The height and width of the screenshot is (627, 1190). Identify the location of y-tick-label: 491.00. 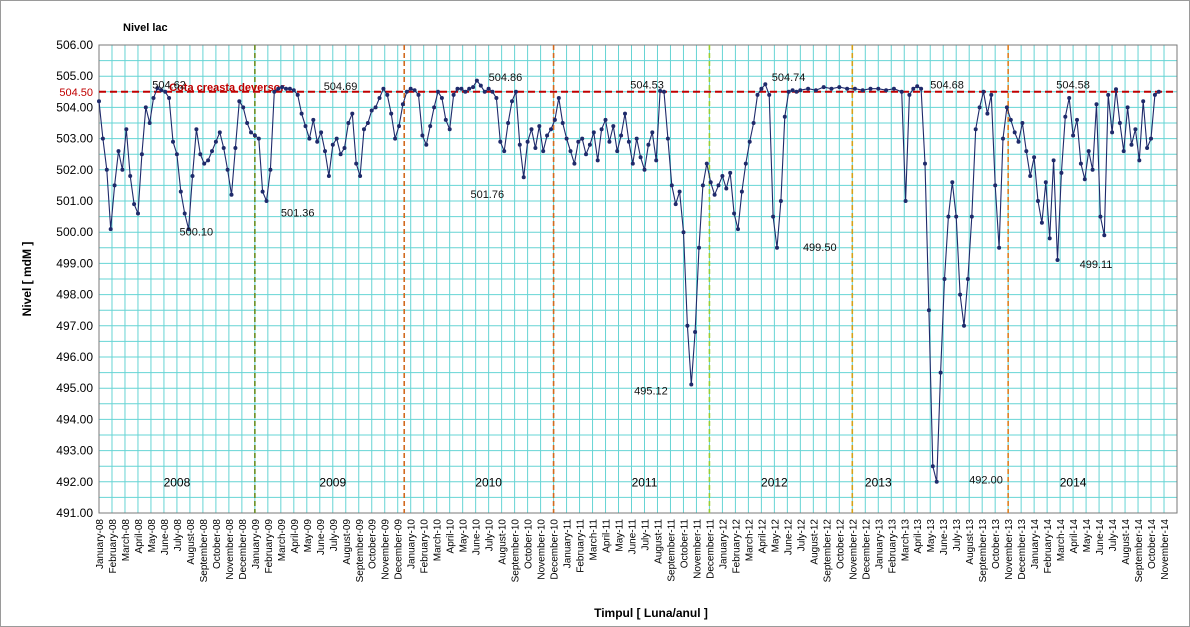
(74, 513).